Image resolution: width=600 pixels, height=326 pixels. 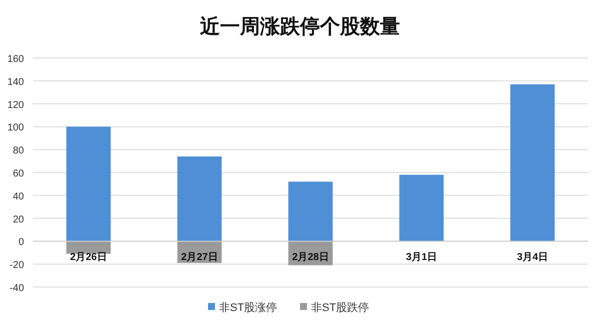 I want to click on y-tick-label: 160, so click(x=15, y=59).